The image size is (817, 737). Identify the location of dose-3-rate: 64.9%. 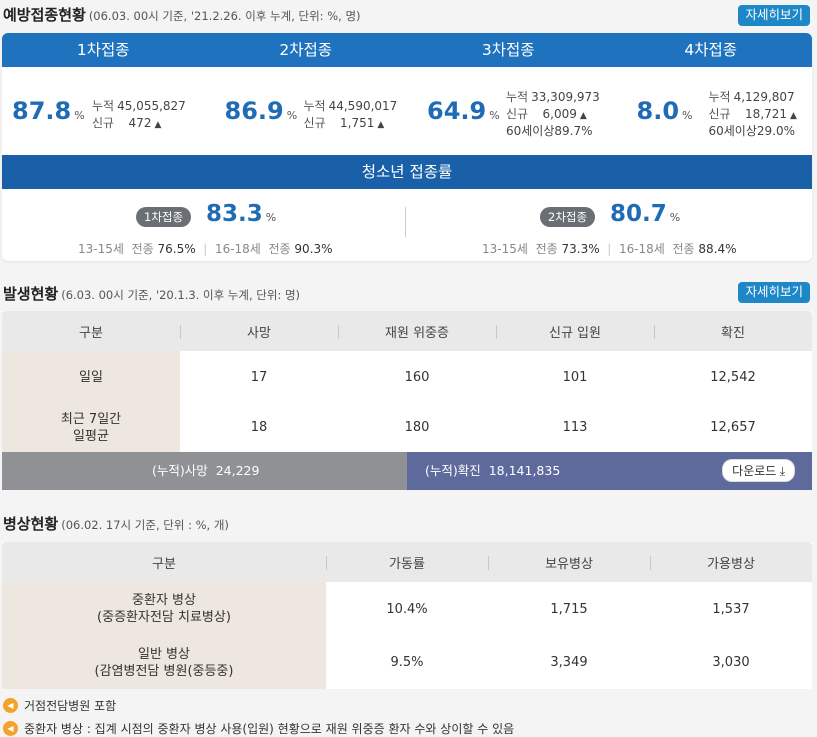
(463, 111).